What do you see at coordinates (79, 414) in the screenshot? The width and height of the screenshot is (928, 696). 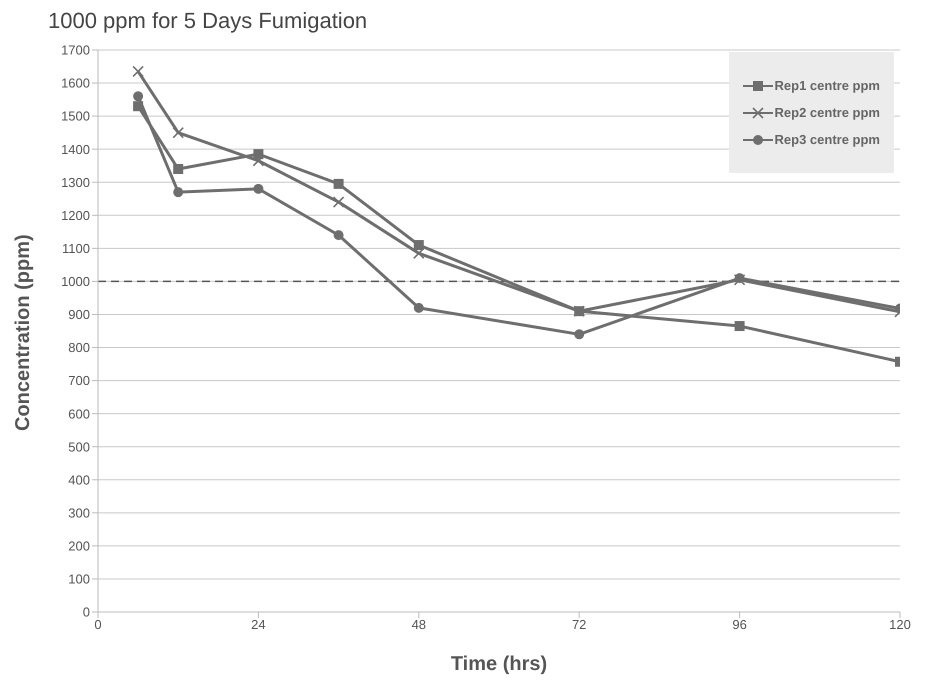 I see `y-tick-label: 600` at bounding box center [79, 414].